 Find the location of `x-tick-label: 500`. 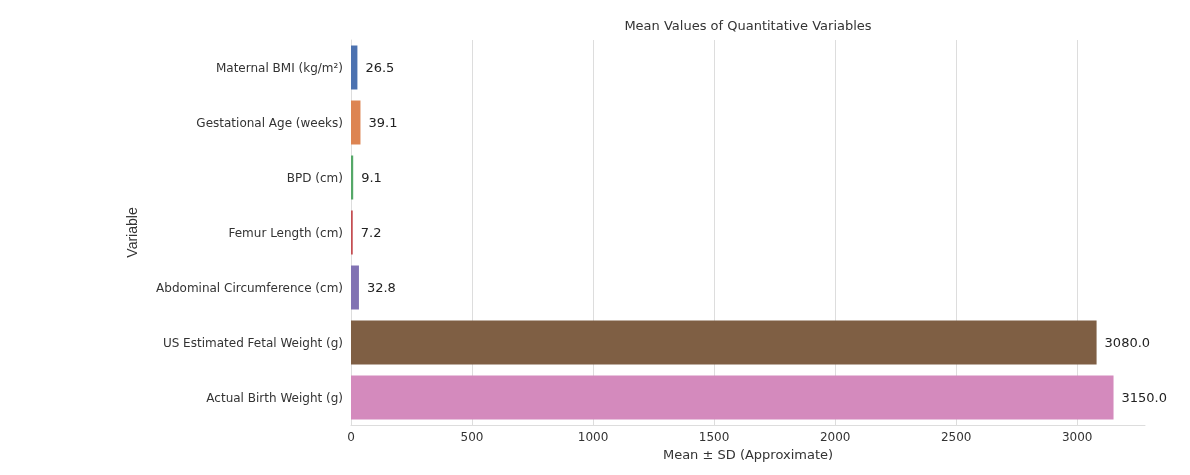

x-tick-label: 500 is located at coordinates (472, 437).